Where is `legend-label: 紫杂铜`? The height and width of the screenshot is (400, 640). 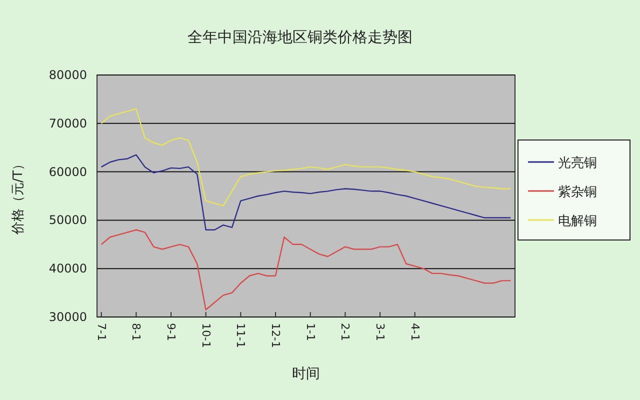
legend-label: 紫杂铜 is located at coordinates (577, 192).